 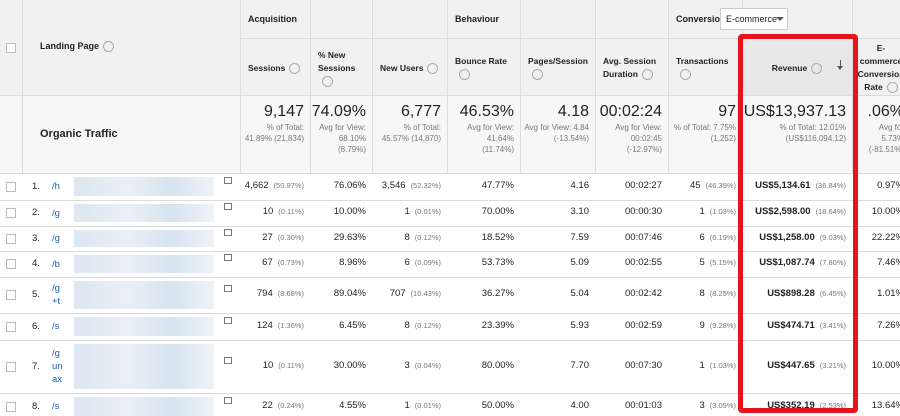 What do you see at coordinates (556, 127) in the screenshot?
I see `total-detail: Avg for View: 4.84` at bounding box center [556, 127].